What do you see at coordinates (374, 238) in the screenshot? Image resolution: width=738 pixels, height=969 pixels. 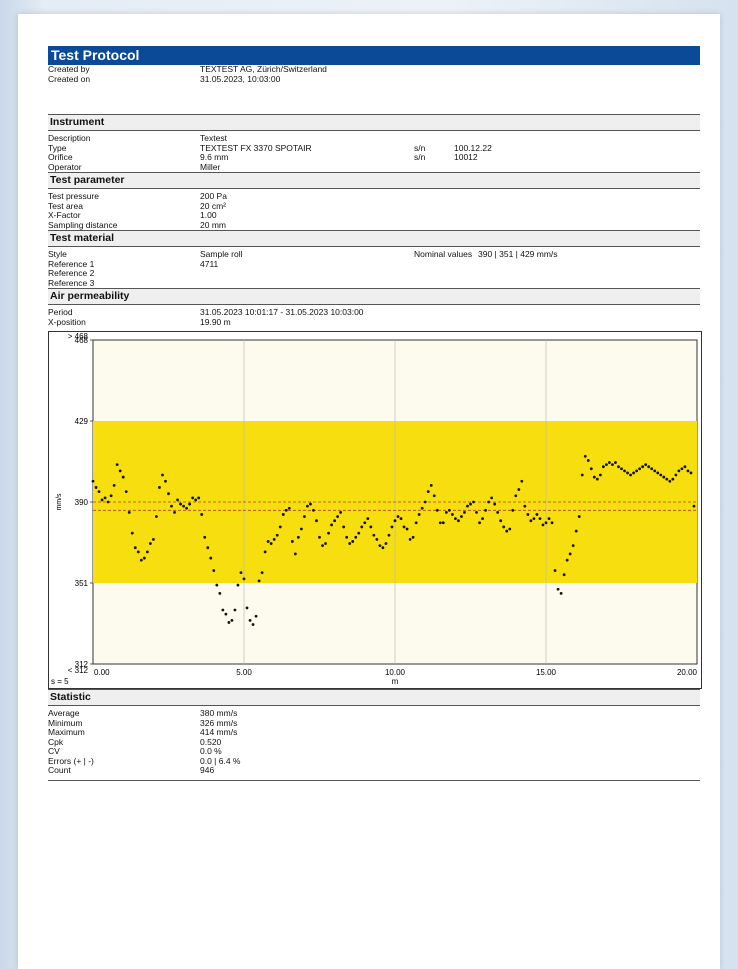 I see `section-test-material: Test material` at bounding box center [374, 238].